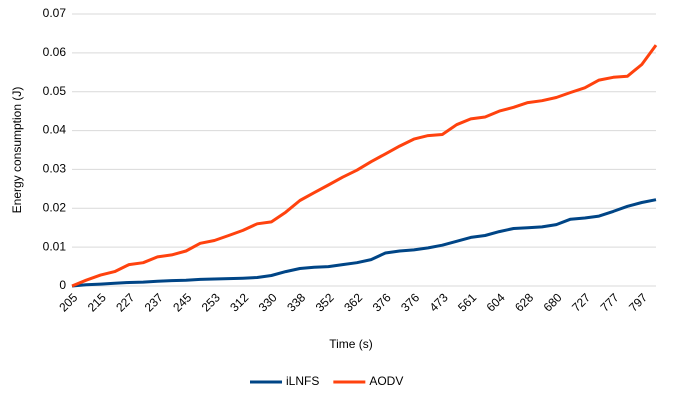 This screenshot has height=397, width=673. What do you see at coordinates (496, 302) in the screenshot?
I see `x-tick-label: 604` at bounding box center [496, 302].